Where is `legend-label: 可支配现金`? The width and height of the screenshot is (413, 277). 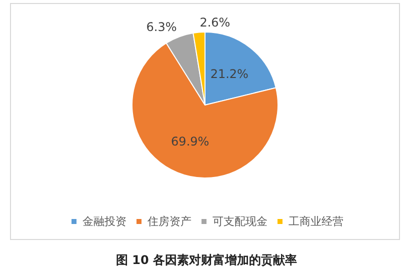 legend-label: 可支配现金 is located at coordinates (240, 221).